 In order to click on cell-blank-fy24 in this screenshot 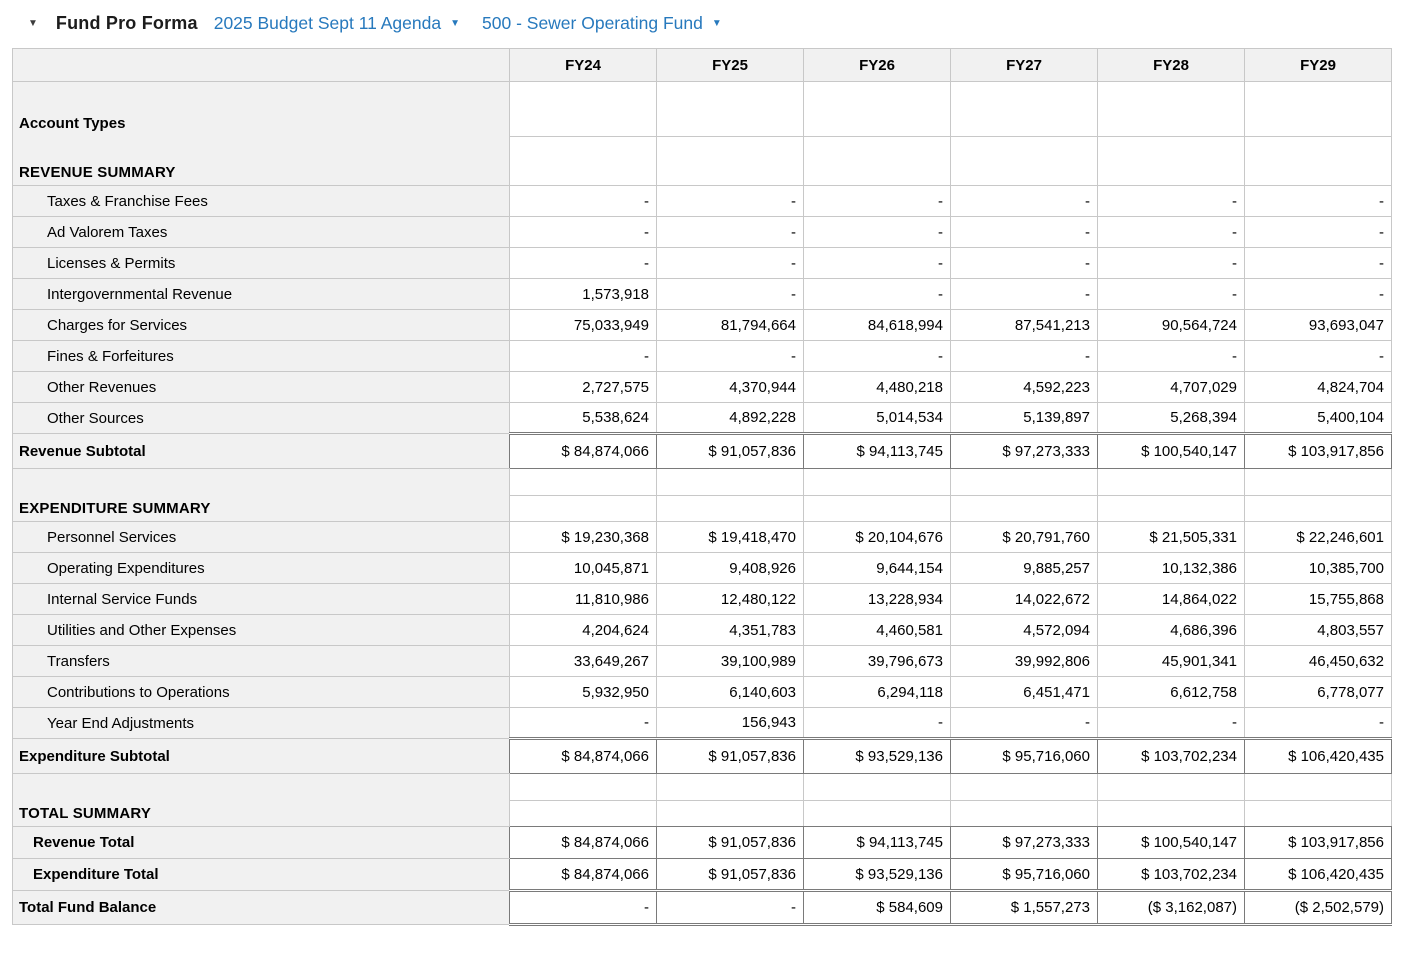, I will do `click(583, 787)`.